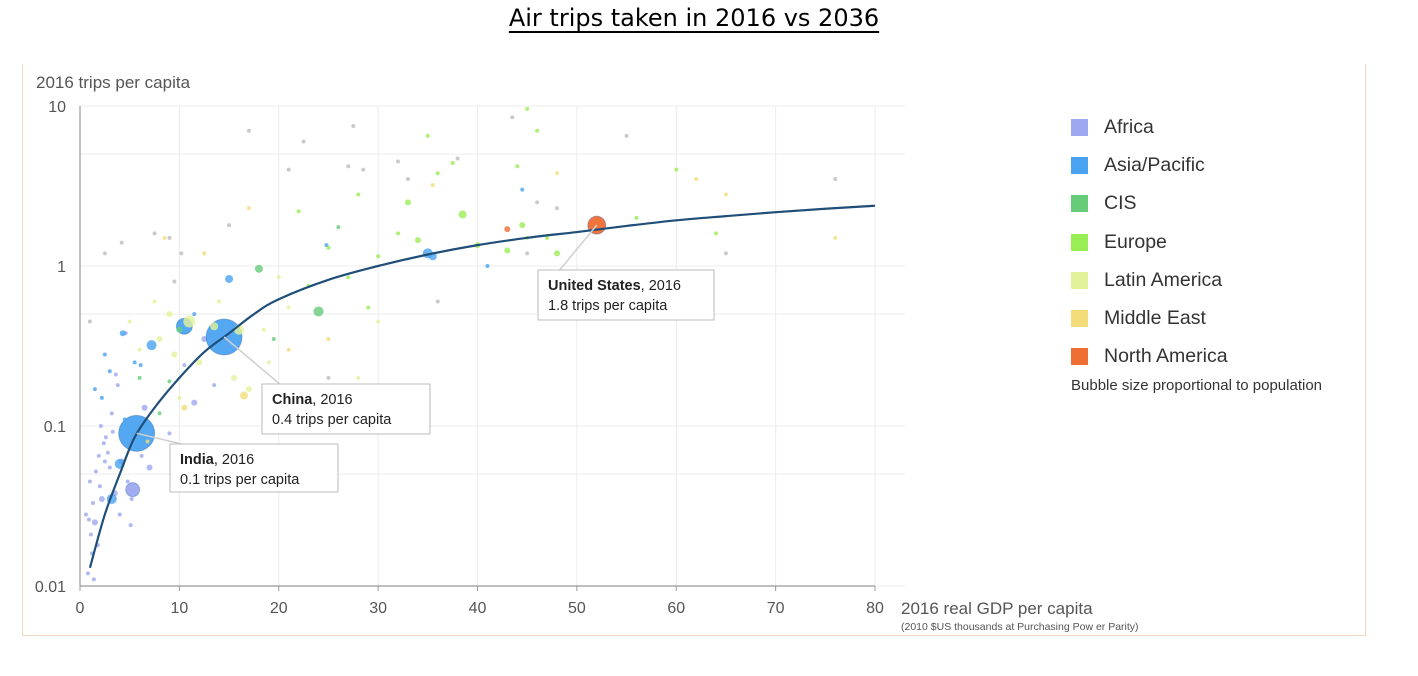  I want to click on y-tick-label: 0.1, so click(55, 427).